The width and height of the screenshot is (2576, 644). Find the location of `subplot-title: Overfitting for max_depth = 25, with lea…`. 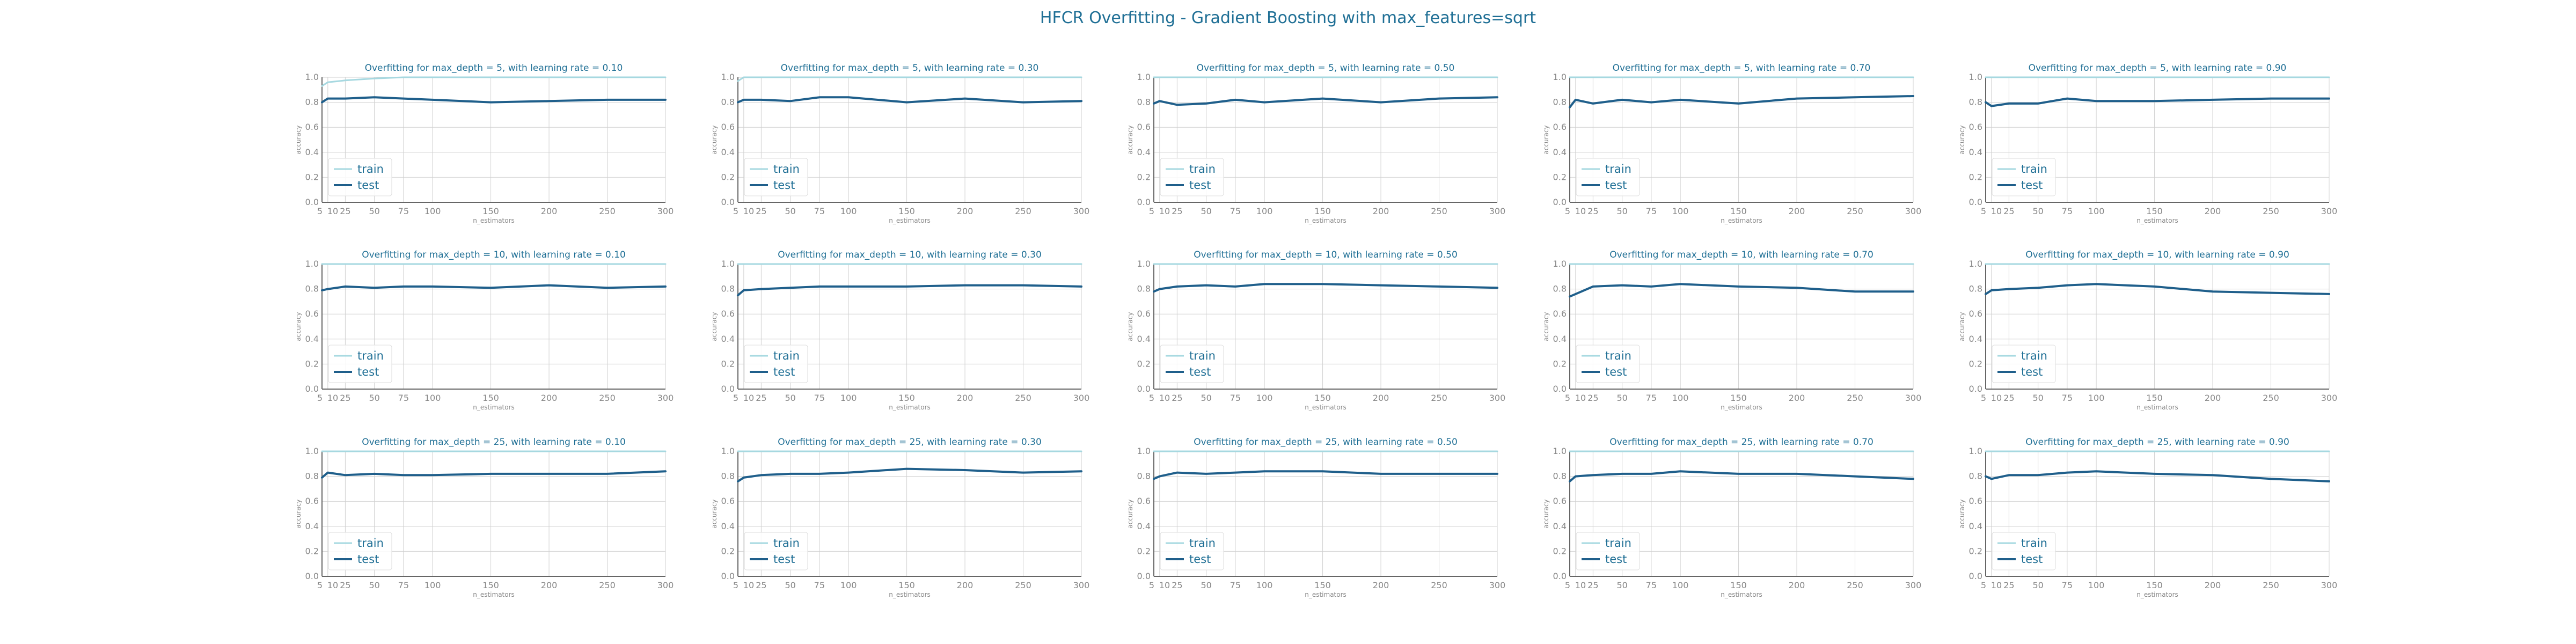

subplot-title: Overfitting for max_depth = 25, with lea… is located at coordinates (1741, 442).